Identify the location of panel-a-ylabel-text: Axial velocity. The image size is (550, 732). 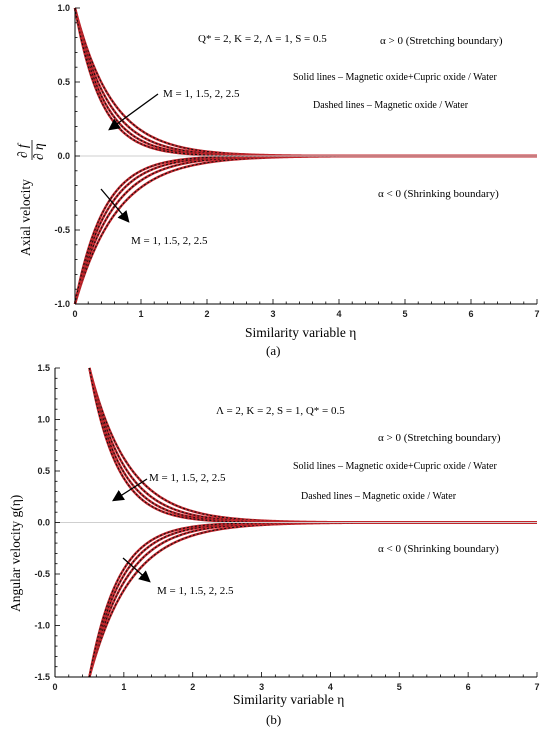
(25, 217).